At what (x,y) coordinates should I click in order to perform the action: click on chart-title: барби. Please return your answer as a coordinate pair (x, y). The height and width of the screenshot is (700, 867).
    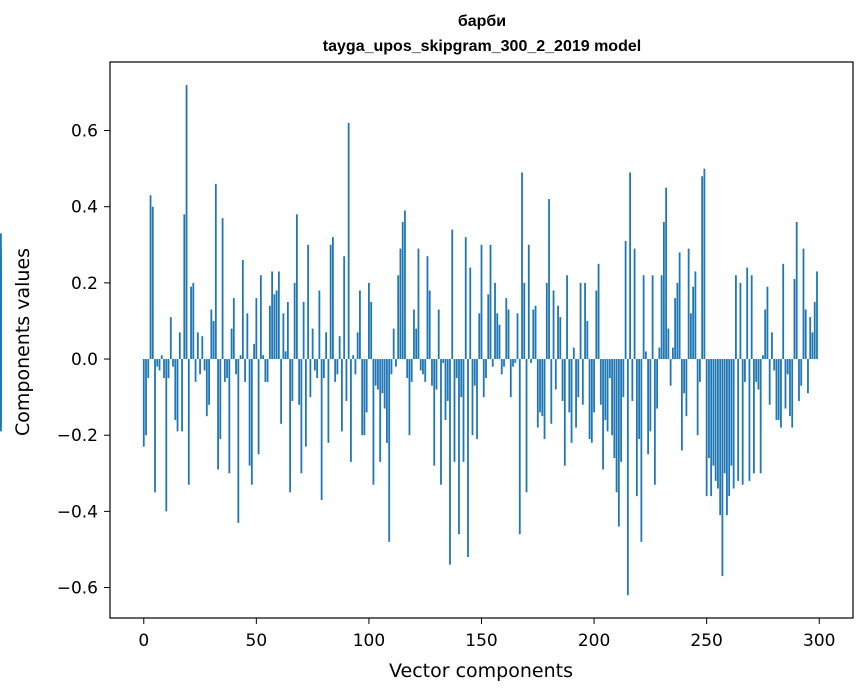
    Looking at the image, I should click on (482, 21).